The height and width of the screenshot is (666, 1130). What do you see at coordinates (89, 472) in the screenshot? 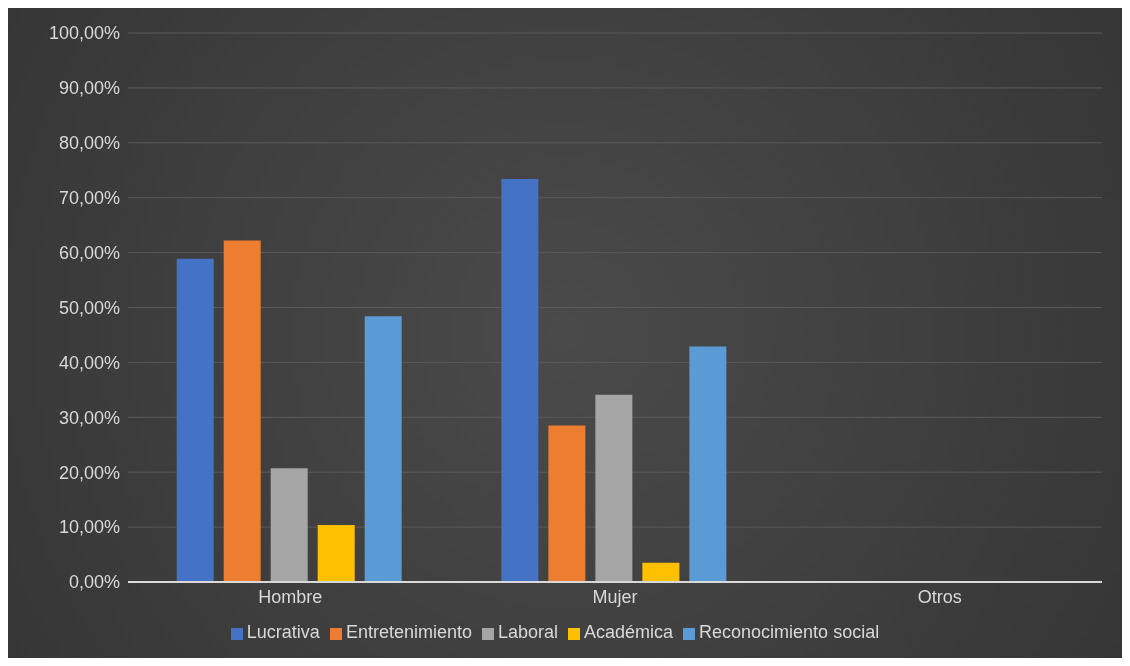
I see `y-tick-label: 20,00%` at bounding box center [89, 472].